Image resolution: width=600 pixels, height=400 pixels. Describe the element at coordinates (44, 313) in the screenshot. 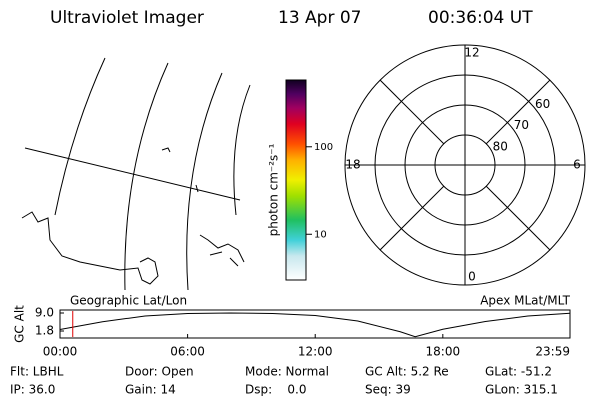

I see `y-tick-label: 9.0` at that location.